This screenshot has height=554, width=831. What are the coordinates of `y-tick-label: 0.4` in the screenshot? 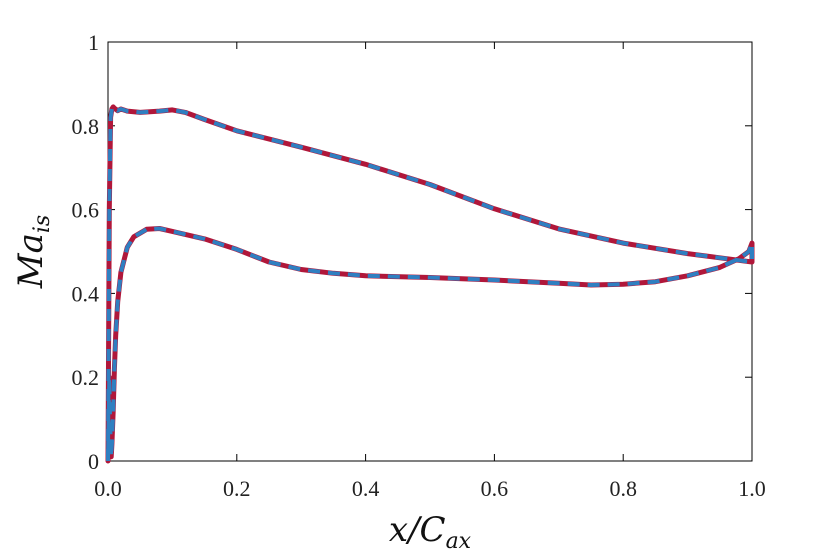 It's located at (86, 293).